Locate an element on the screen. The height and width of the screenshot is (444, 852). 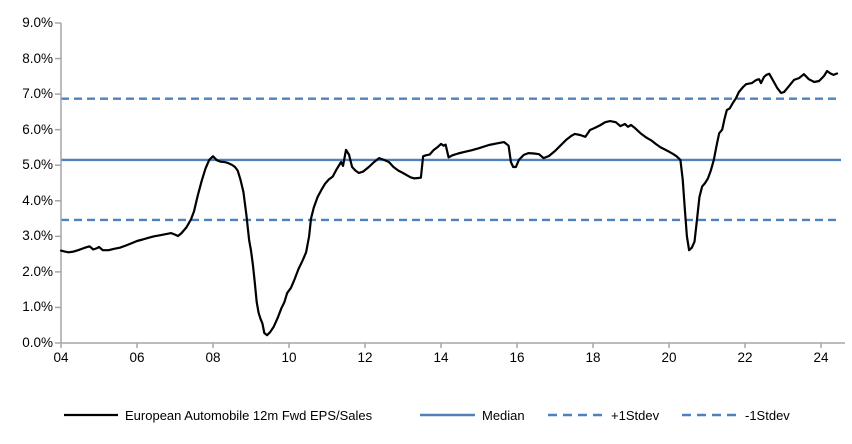
x-axis-tick-label: 20 is located at coordinates (669, 357).